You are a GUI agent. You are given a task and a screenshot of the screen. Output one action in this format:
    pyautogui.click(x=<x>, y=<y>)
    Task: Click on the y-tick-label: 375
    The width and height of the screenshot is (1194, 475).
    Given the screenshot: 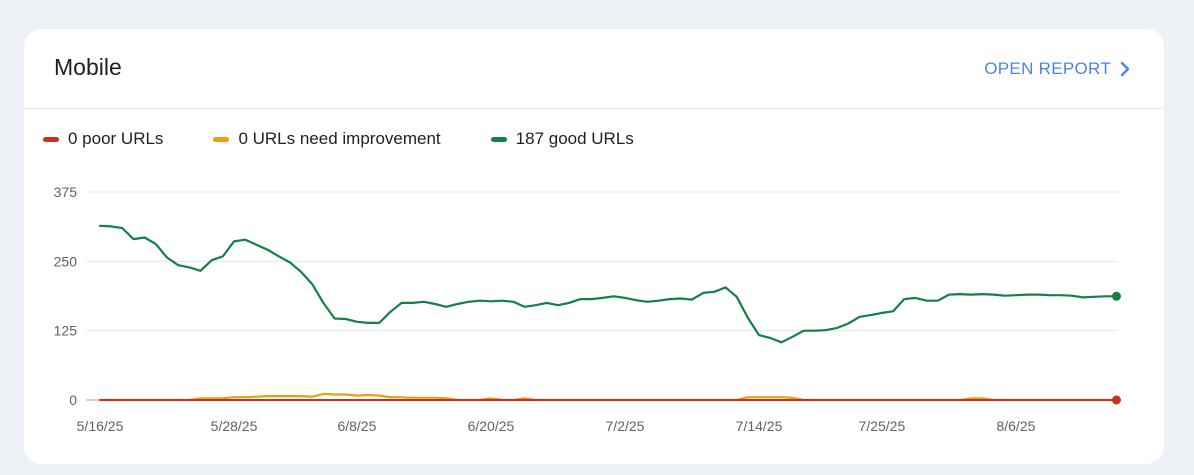 What is the action you would take?
    pyautogui.click(x=66, y=192)
    